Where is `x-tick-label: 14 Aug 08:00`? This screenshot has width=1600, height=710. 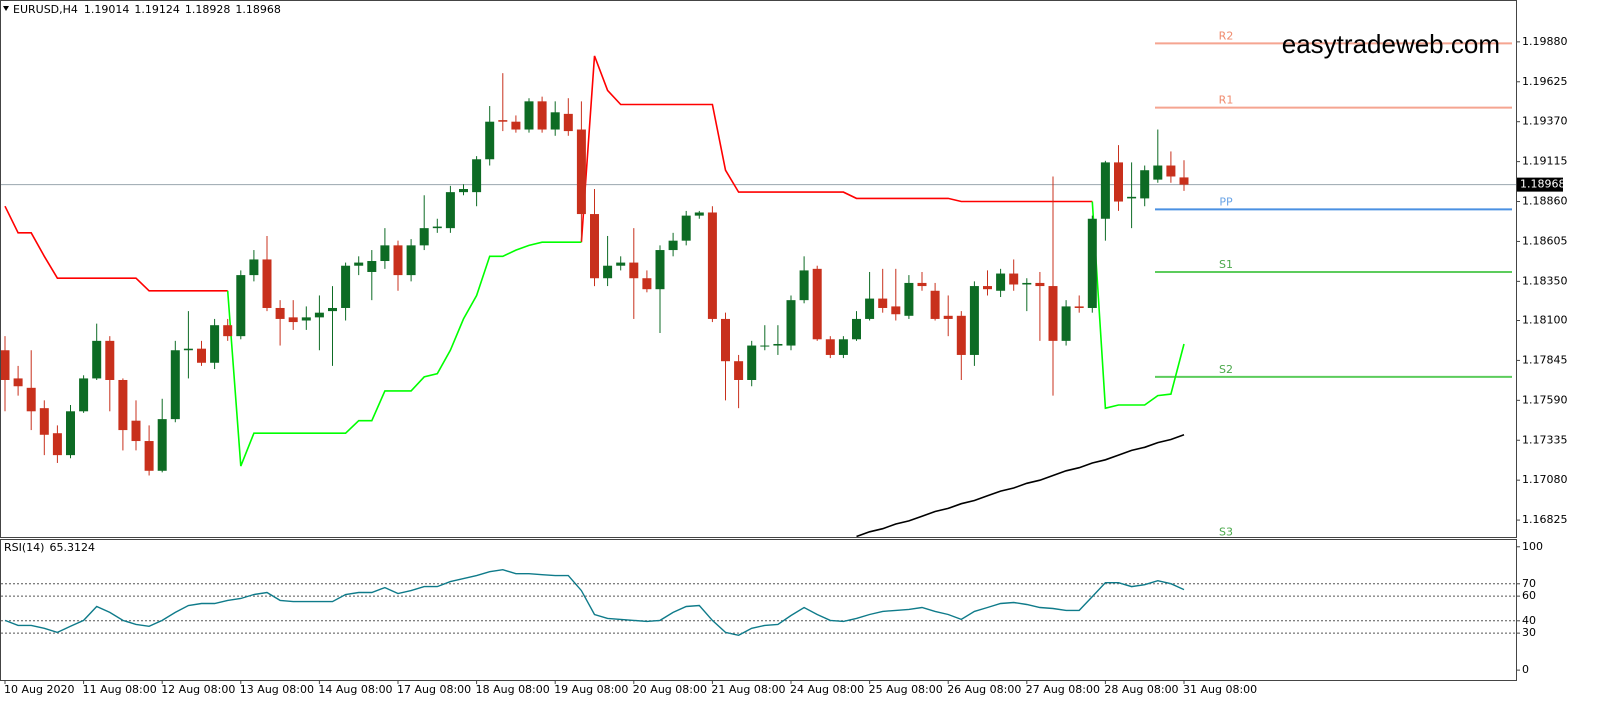 x-tick-label: 14 Aug 08:00 is located at coordinates (355, 689).